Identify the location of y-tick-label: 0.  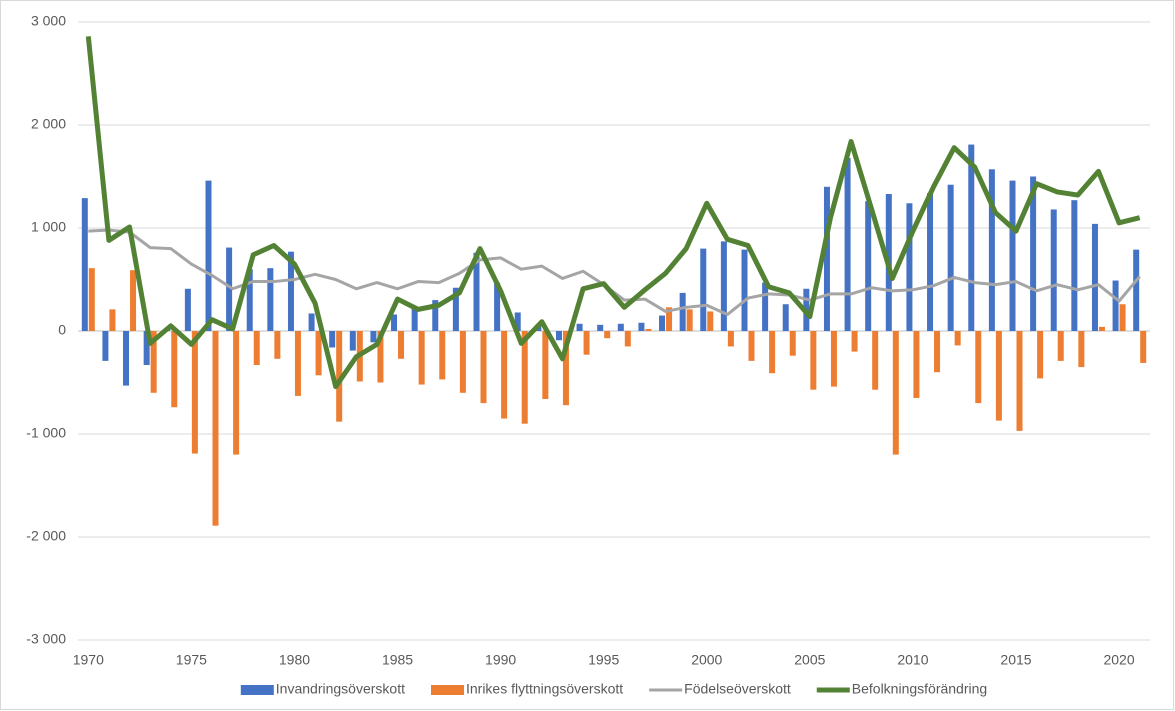
(62, 330).